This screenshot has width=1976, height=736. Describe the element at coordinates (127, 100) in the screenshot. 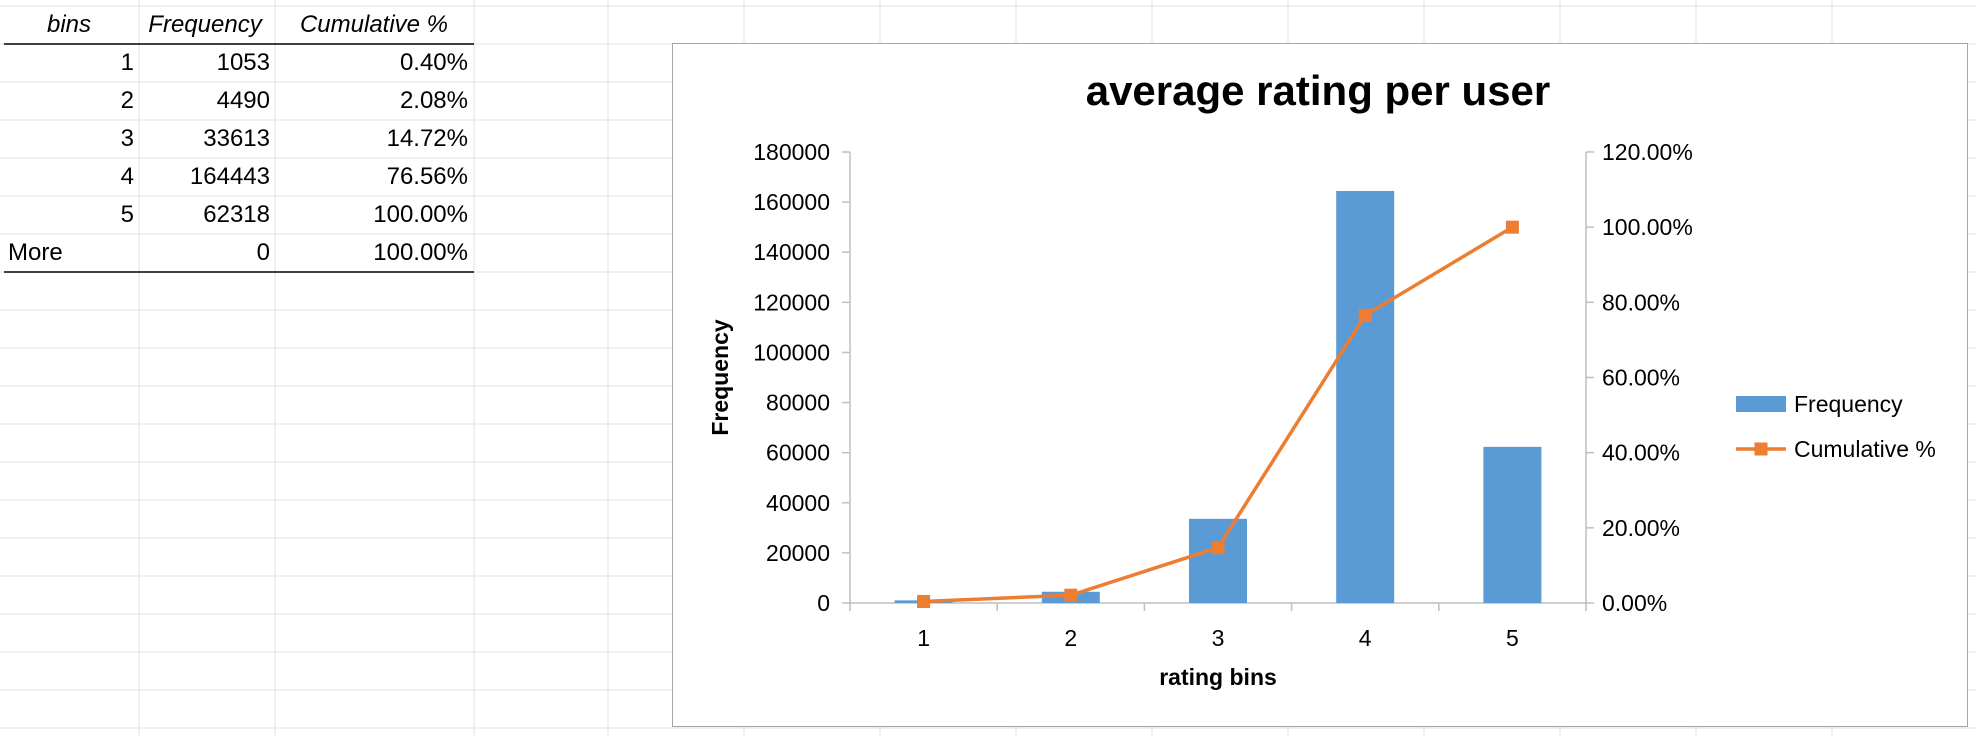

I see `cell-bin: 2` at that location.